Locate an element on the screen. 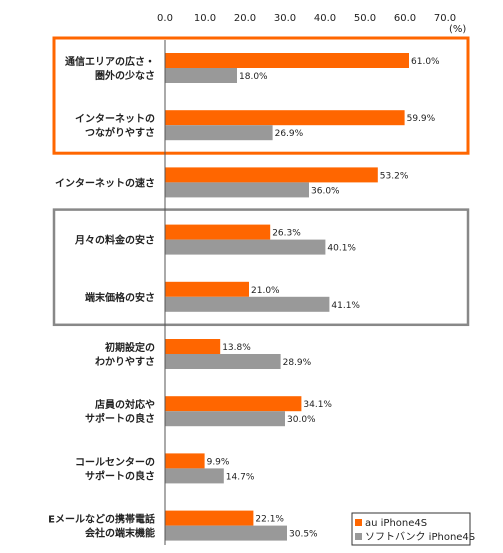 Image resolution: width=503 pixels, height=553 pixels. data-label: 28.9% is located at coordinates (297, 363).